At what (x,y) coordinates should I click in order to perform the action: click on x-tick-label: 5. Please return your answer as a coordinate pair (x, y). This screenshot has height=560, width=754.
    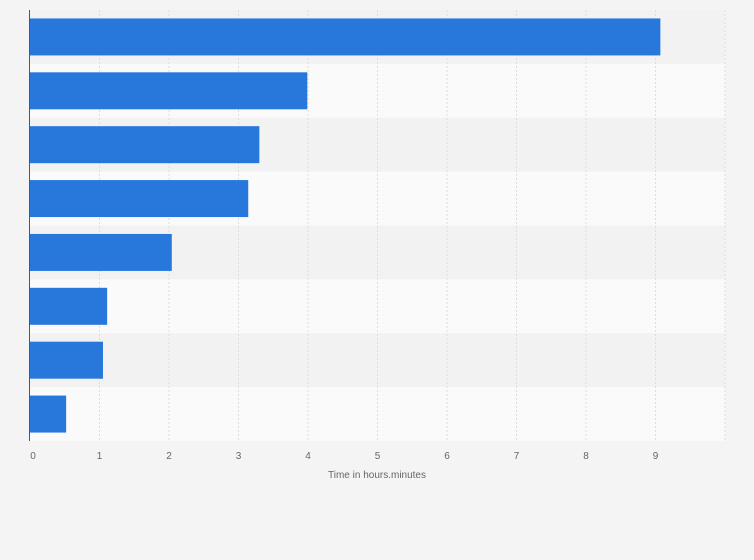
    Looking at the image, I should click on (378, 456).